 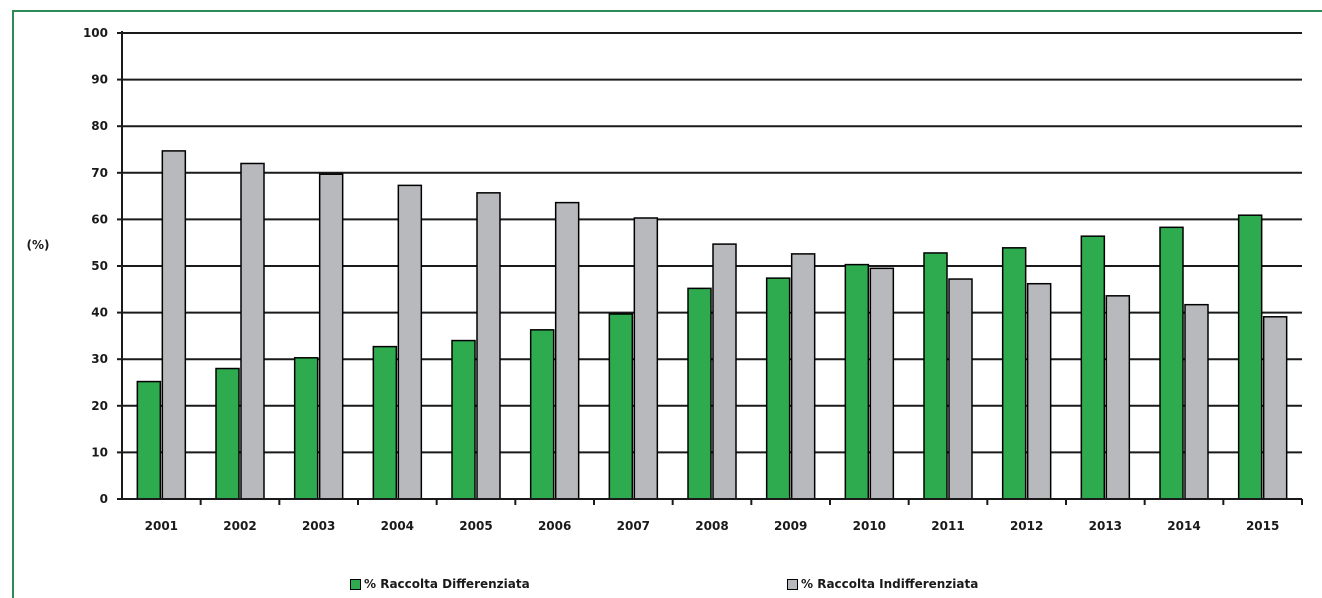 What do you see at coordinates (947, 526) in the screenshot?
I see `x-tick-label: 2011` at bounding box center [947, 526].